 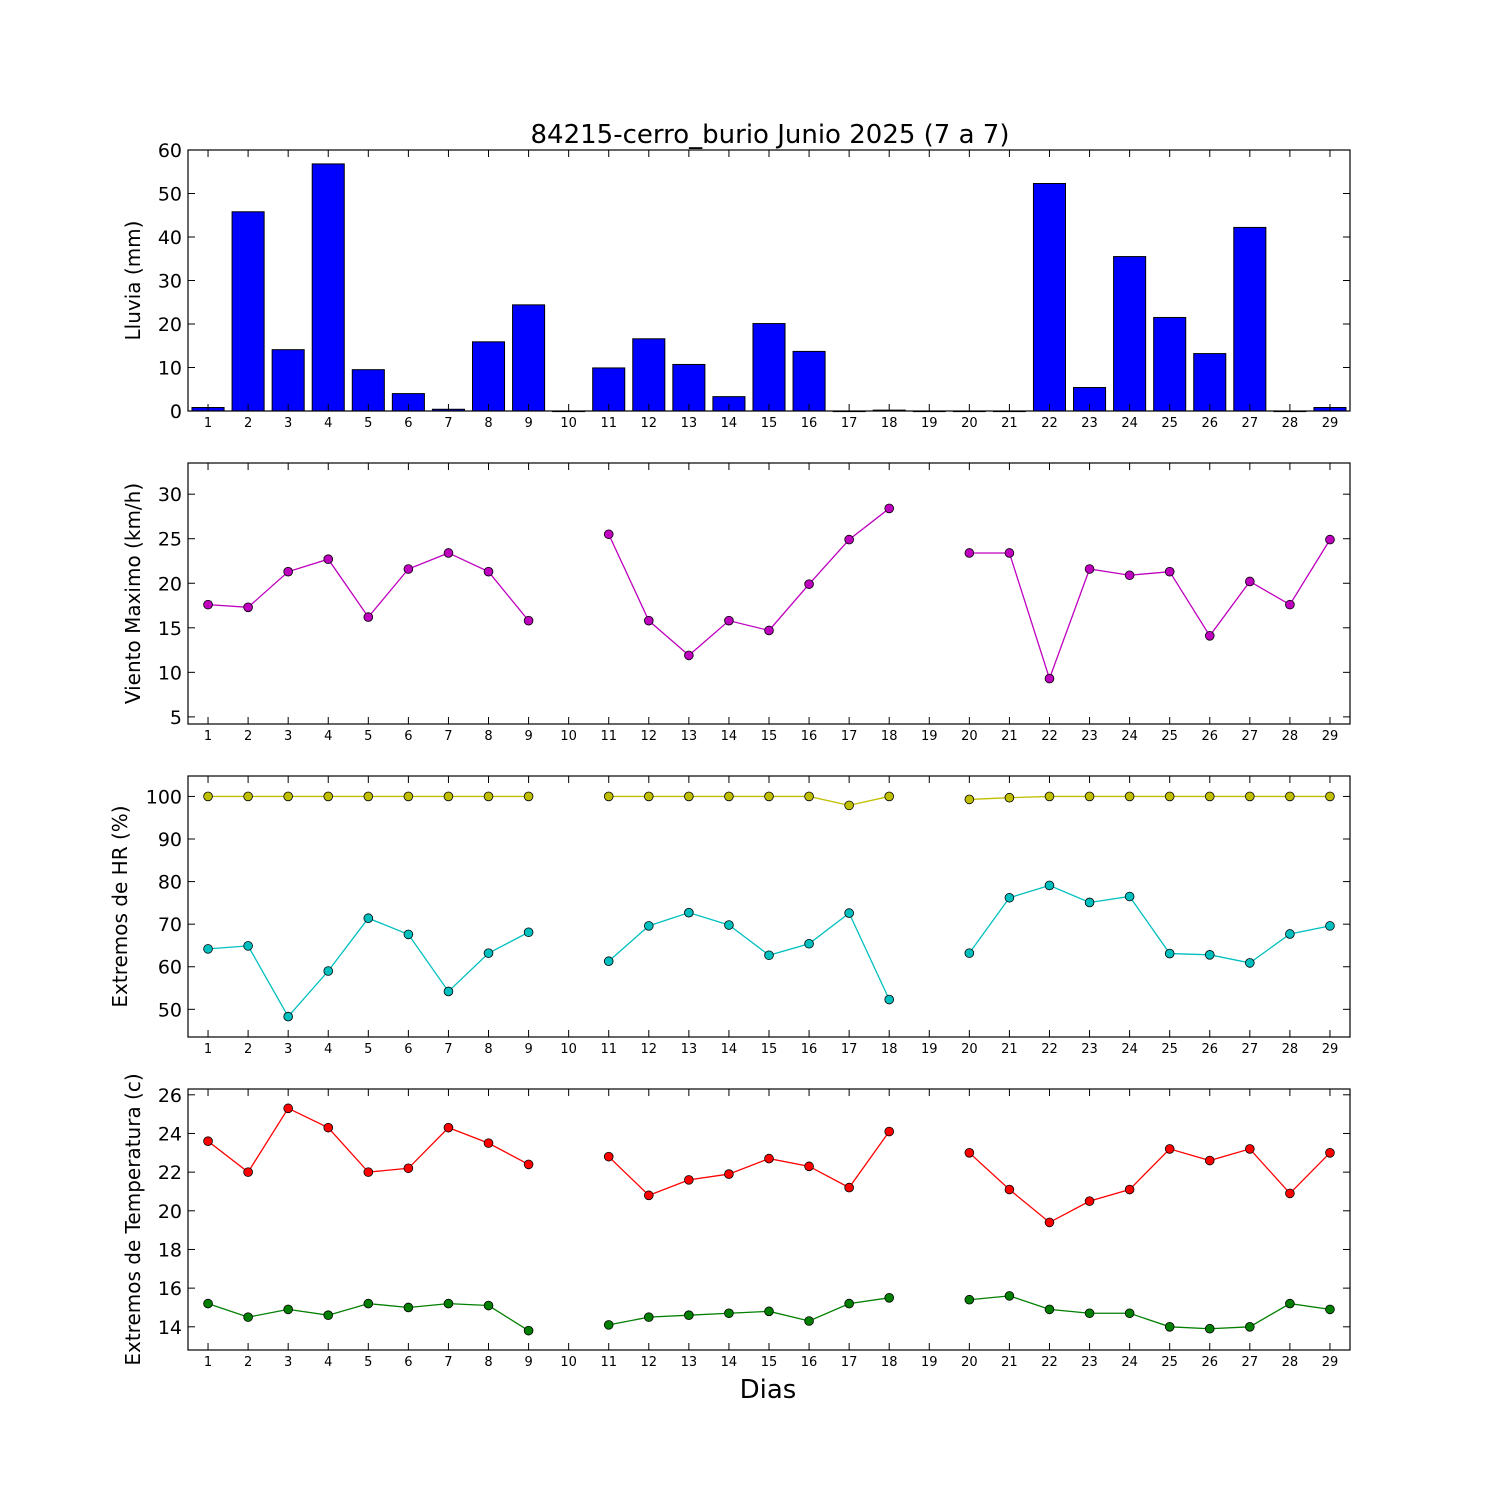 I want to click on x-tick-label: 11, so click(x=608, y=1362).